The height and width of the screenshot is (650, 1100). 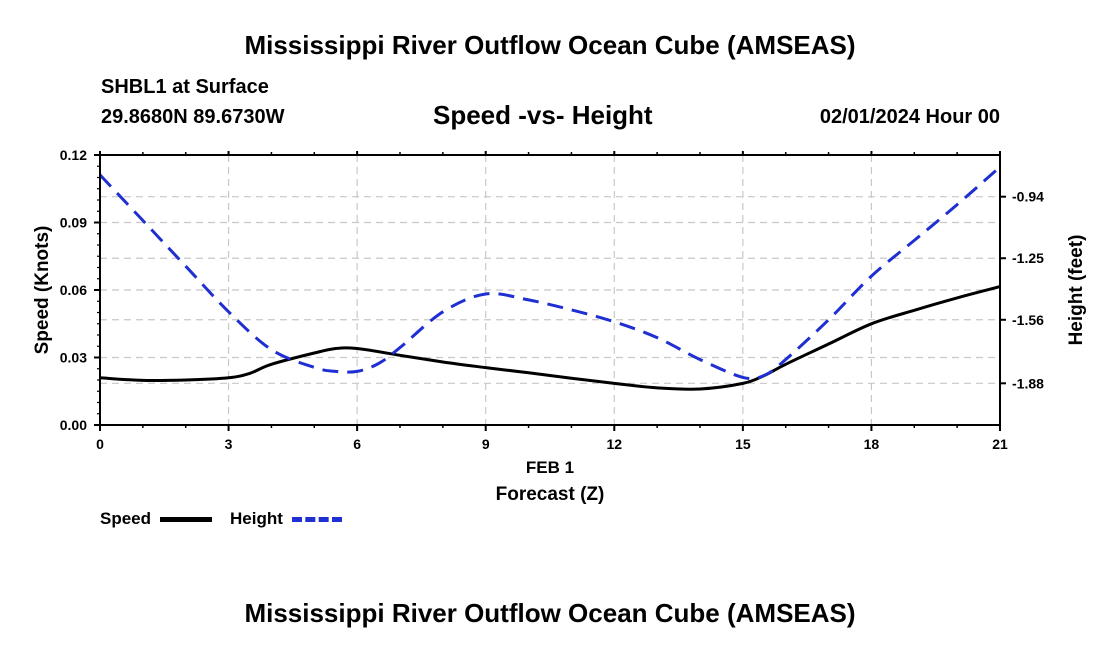 What do you see at coordinates (543, 115) in the screenshot?
I see `chart-title: Speed -vs- Height` at bounding box center [543, 115].